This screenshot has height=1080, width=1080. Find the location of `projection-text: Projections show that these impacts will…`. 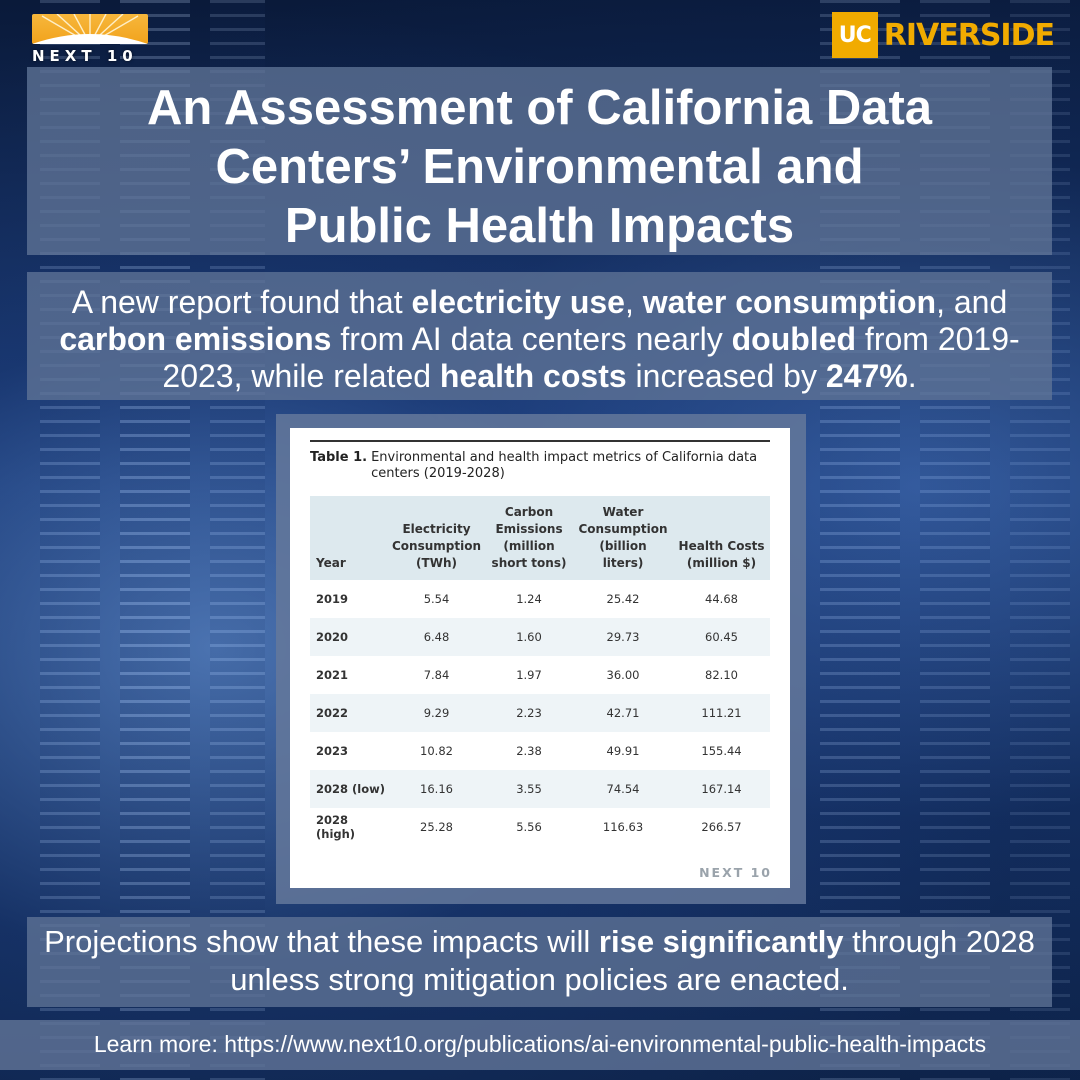

projection-text: Projections show that these impacts will… is located at coordinates (539, 960).